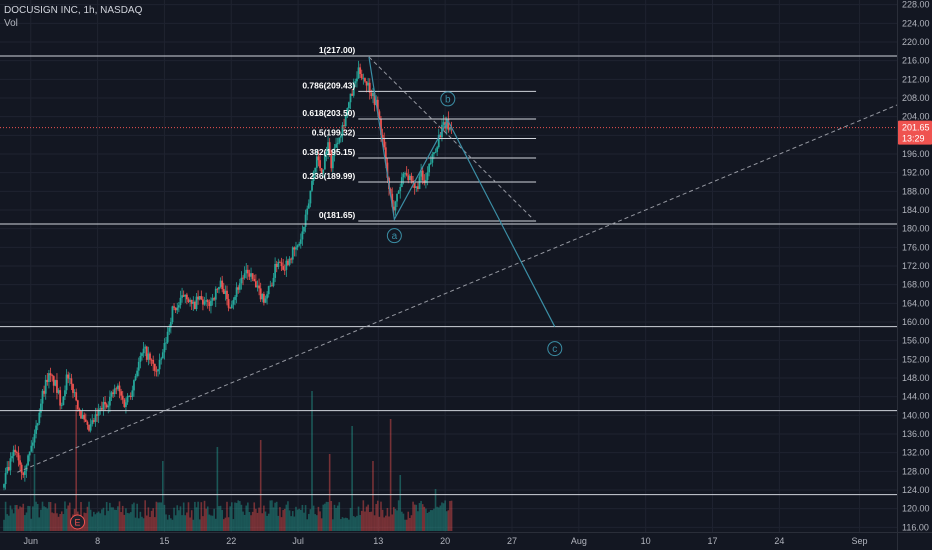 Image resolution: width=932 pixels, height=550 pixels. I want to click on price-tick-label: 172.00, so click(916, 266).